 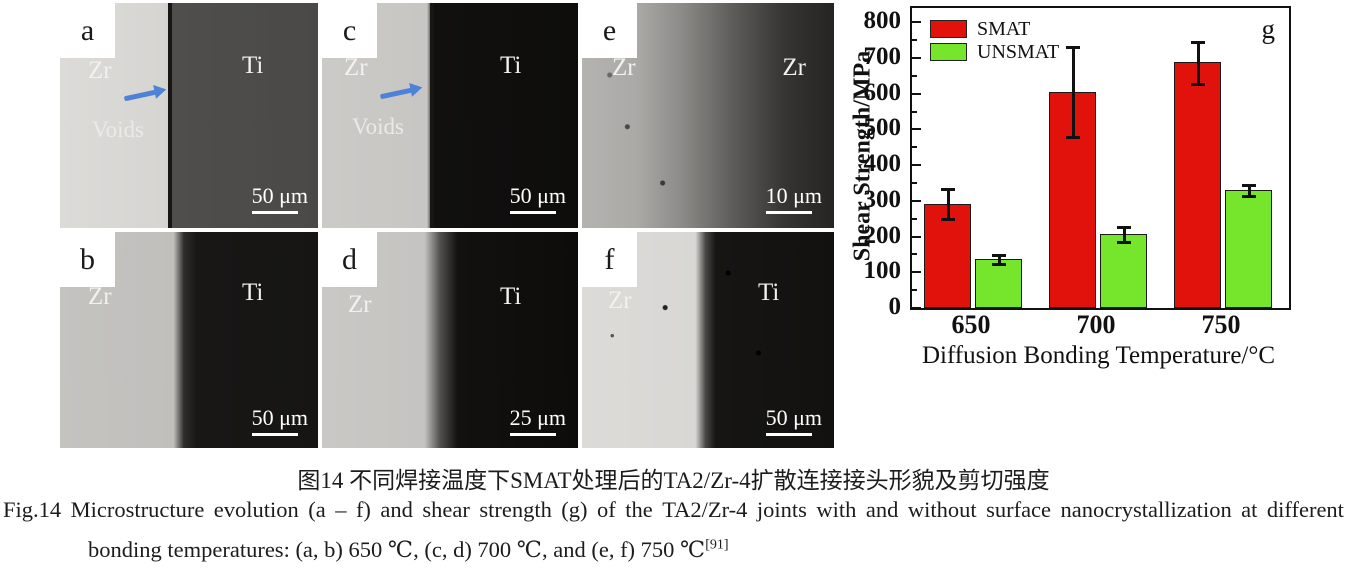 I want to click on panel-letter: a, so click(x=87, y=30).